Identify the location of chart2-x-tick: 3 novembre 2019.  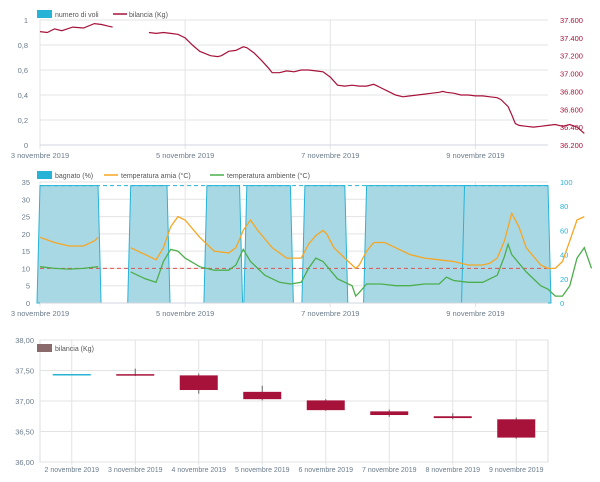
(40, 313).